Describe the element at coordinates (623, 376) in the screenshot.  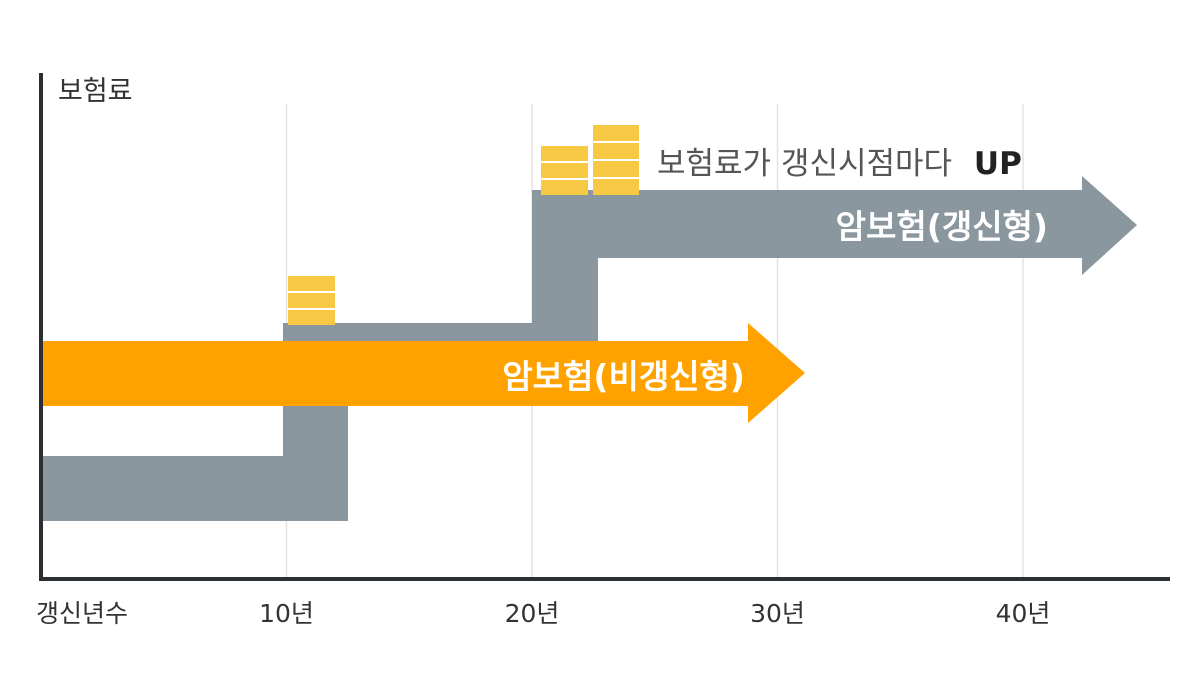
I see `series-label-nonrenewable: 암보험(비갱신형)` at that location.